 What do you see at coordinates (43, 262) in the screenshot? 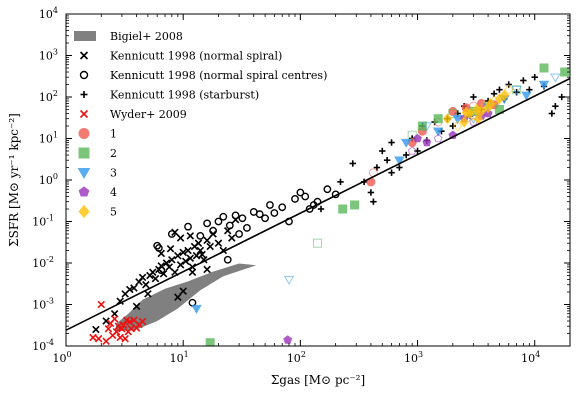
I see `y-tick-label: 10⁻²` at bounding box center [43, 262].